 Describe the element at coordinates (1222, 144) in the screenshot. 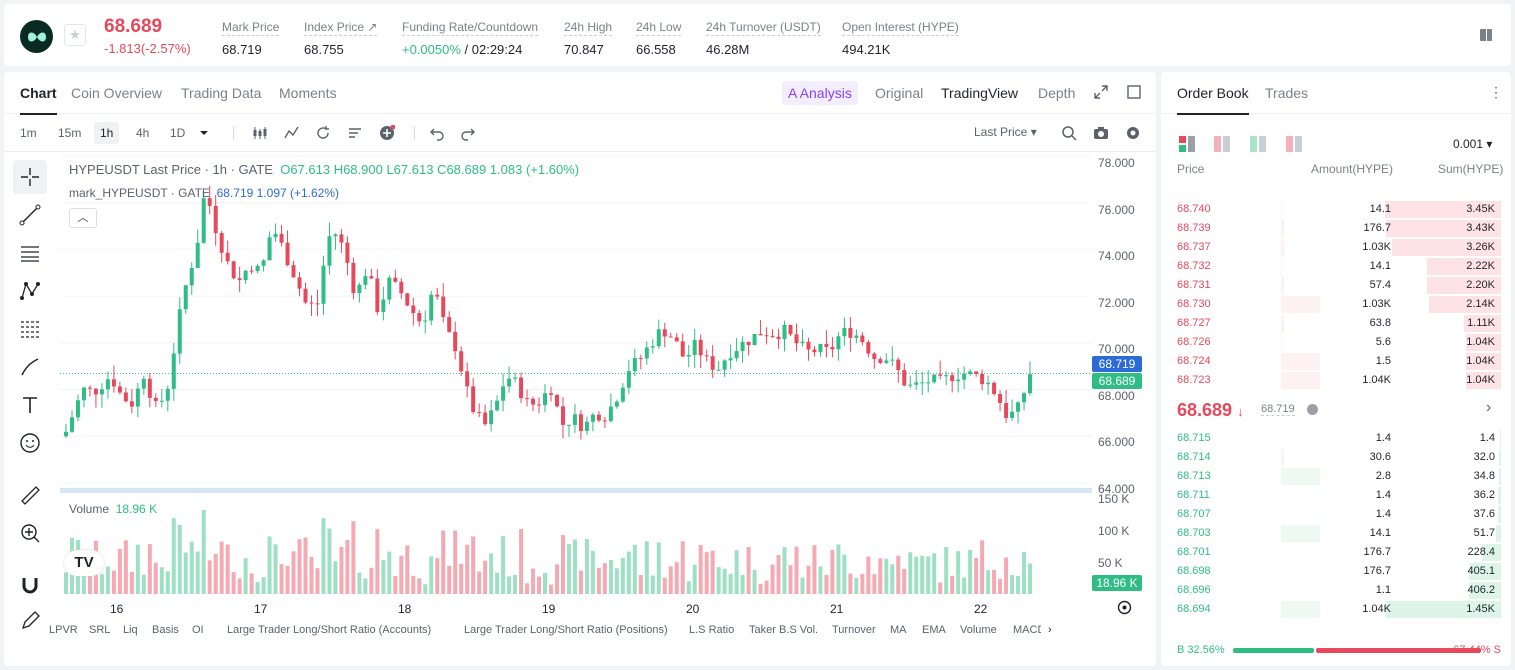

I see `view-asks-icon` at that location.